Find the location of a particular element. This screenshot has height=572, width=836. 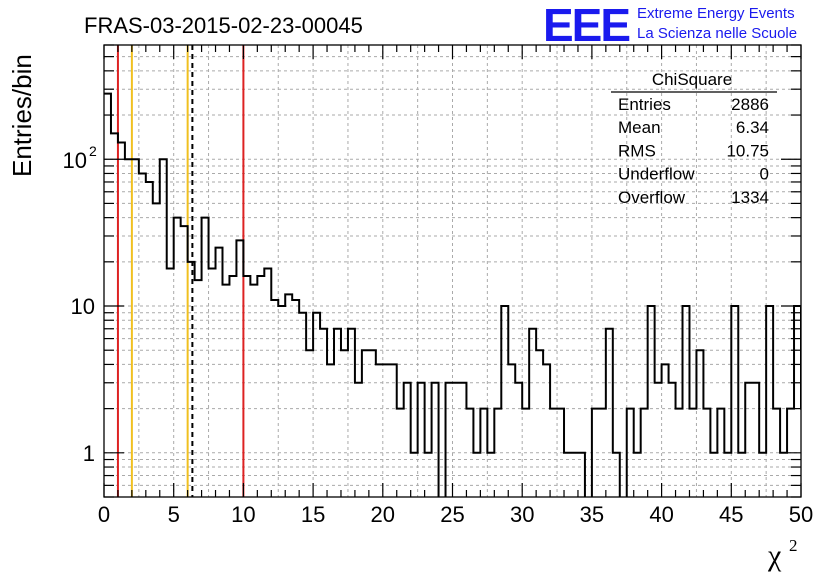

stats-label: Overflow is located at coordinates (652, 197).